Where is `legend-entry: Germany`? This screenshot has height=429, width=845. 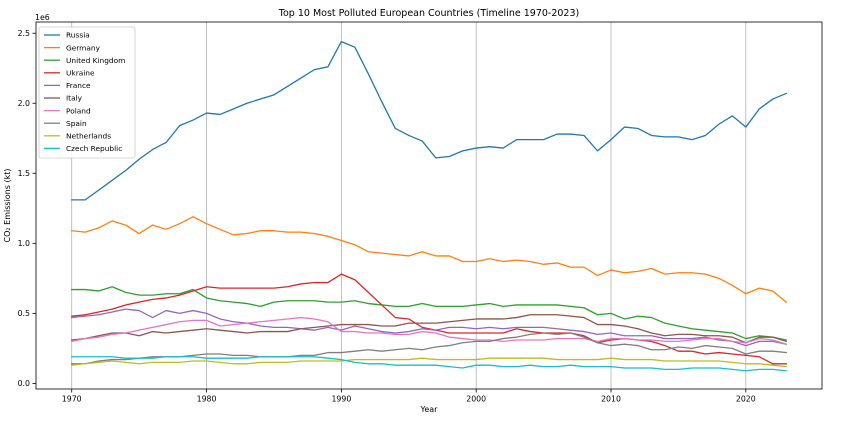
legend-entry: Germany is located at coordinates (72, 47).